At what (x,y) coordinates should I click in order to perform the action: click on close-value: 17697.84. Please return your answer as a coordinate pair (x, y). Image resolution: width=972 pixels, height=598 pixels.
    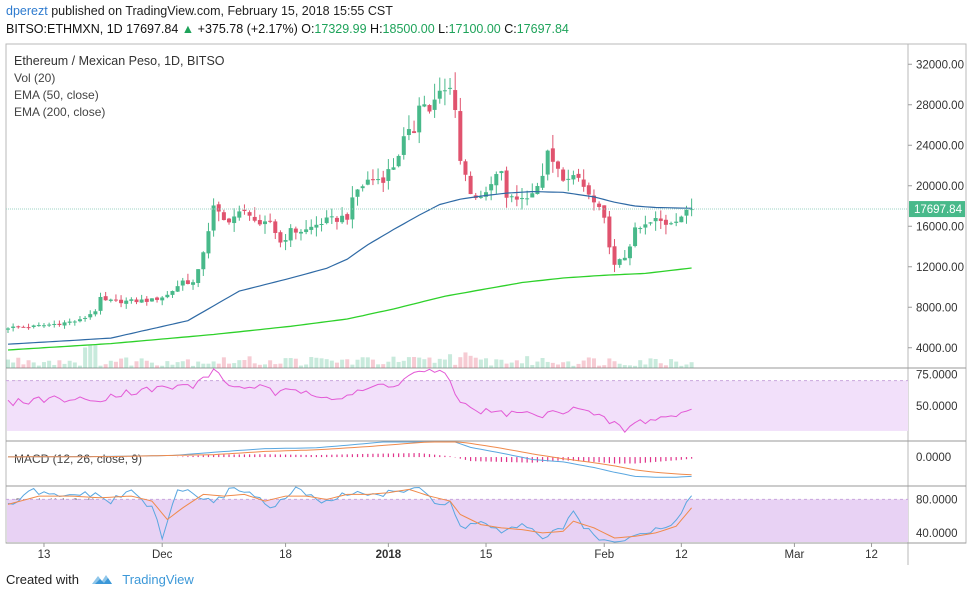
    Looking at the image, I should click on (542, 29).